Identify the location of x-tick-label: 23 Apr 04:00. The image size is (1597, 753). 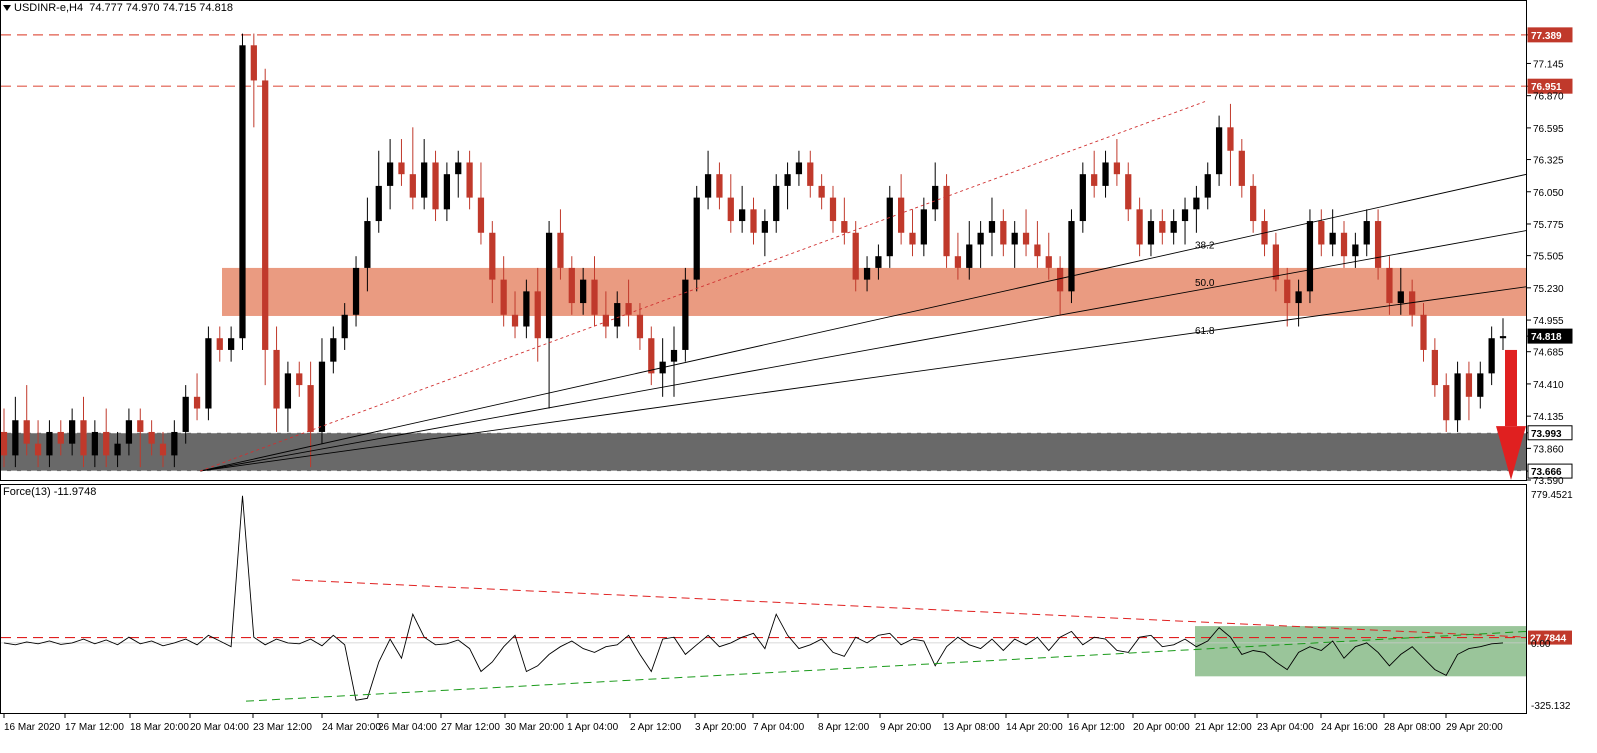
(1285, 727).